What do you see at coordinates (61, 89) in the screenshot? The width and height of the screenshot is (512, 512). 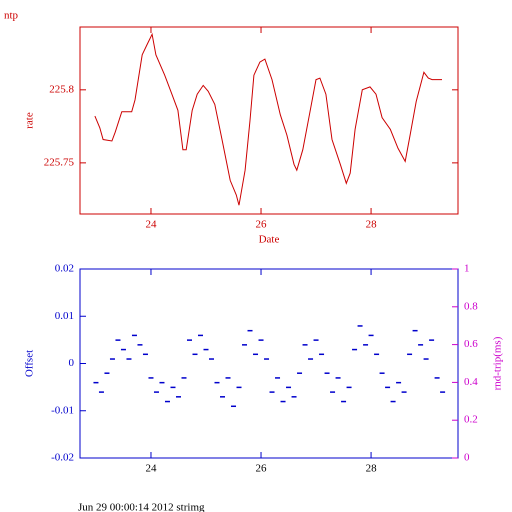 I see `y-tick-label: 225.8` at bounding box center [61, 89].